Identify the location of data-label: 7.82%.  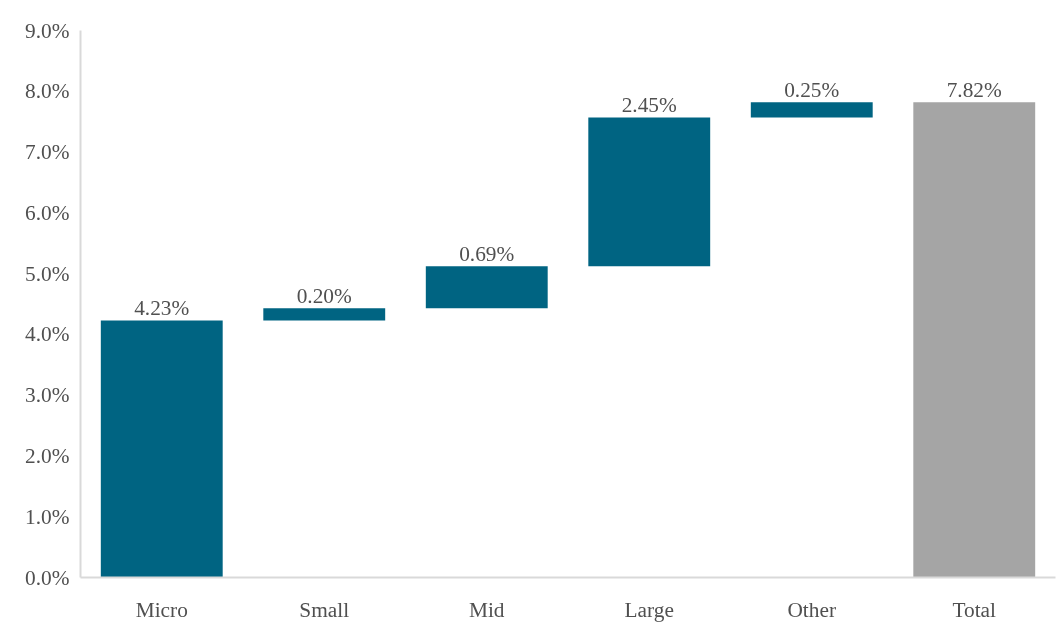
(974, 90).